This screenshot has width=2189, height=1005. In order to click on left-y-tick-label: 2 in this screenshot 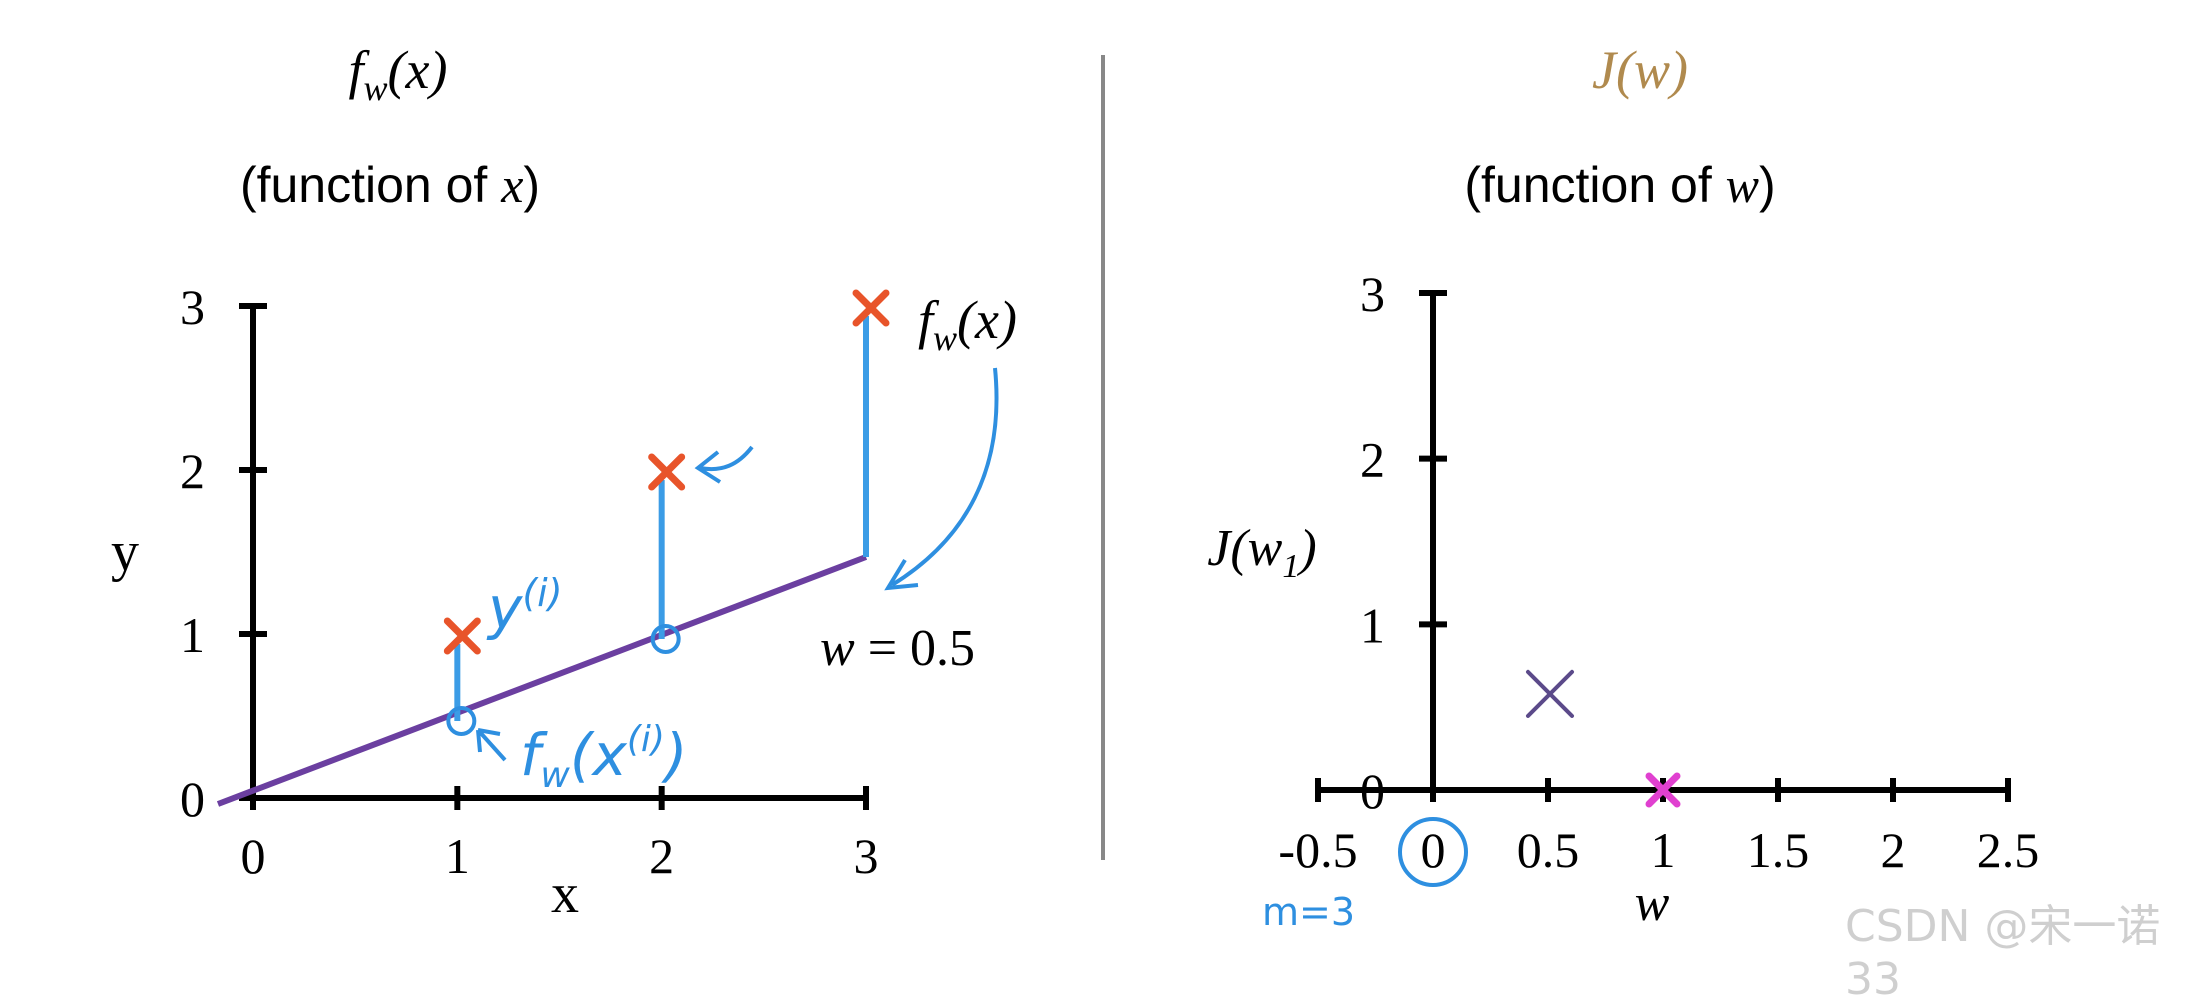, I will do `click(192, 471)`.